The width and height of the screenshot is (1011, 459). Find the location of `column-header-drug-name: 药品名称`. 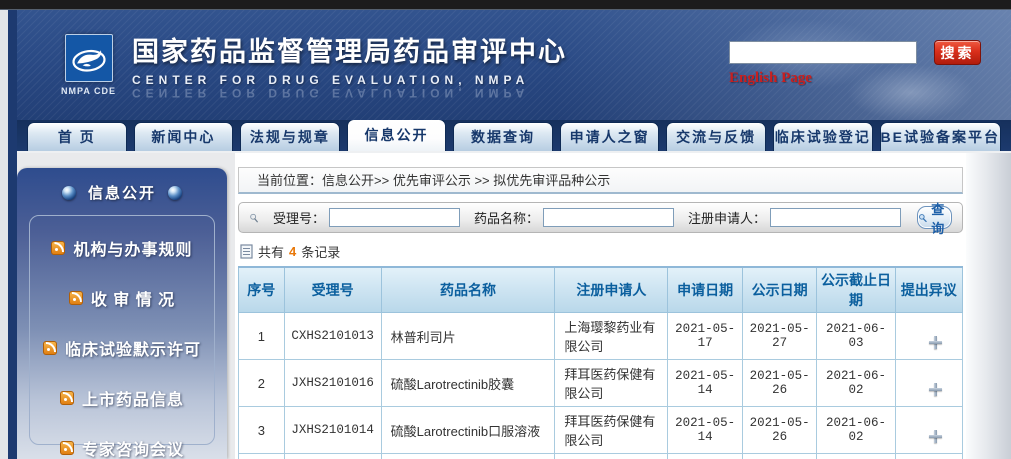

column-header-drug-name: 药品名称 is located at coordinates (468, 289).